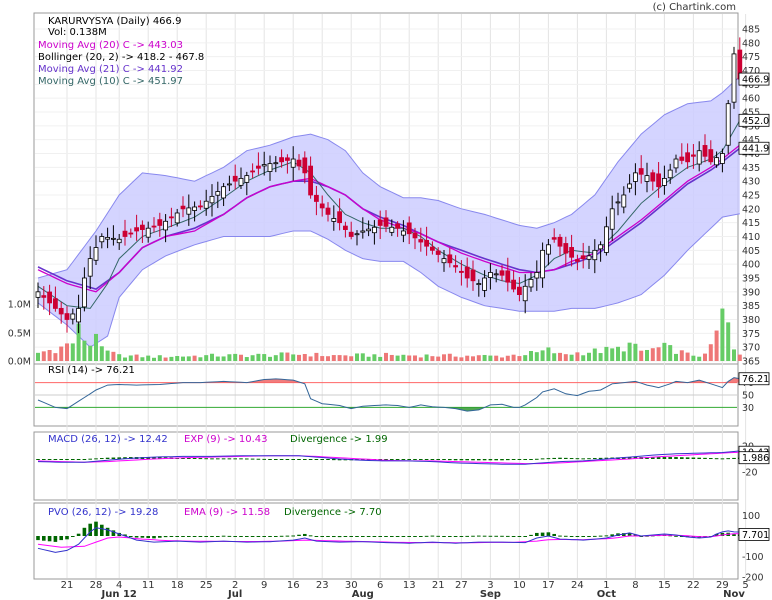  I want to click on volume-tick-label: 0.5M, so click(19, 334).